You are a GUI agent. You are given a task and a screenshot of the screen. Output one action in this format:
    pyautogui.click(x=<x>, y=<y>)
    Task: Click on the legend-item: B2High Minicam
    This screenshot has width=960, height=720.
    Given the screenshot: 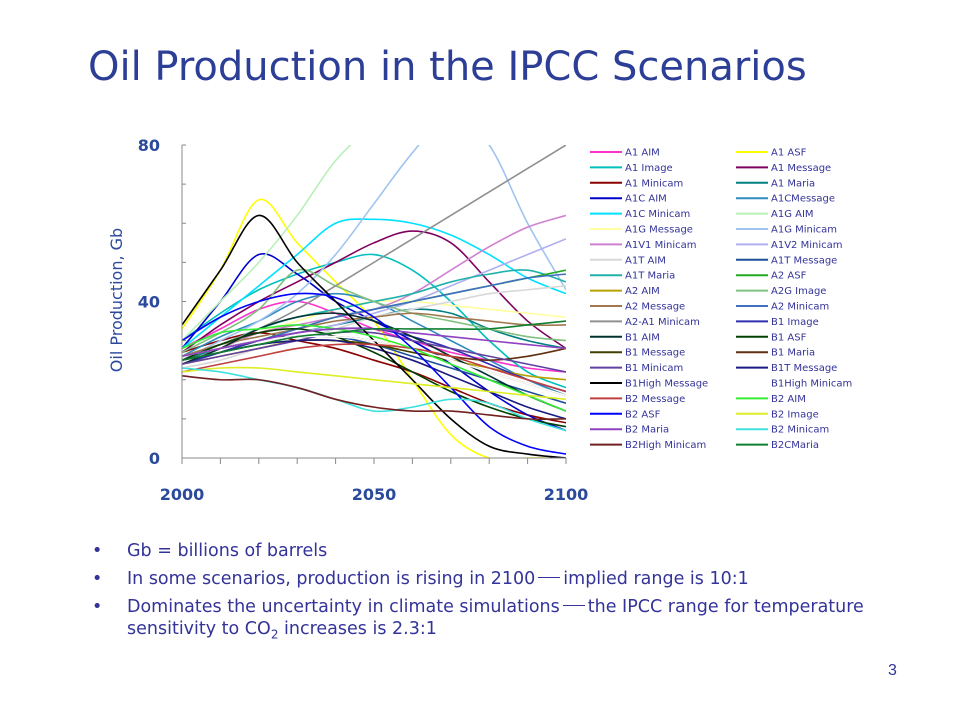 What is the action you would take?
    pyautogui.click(x=648, y=445)
    